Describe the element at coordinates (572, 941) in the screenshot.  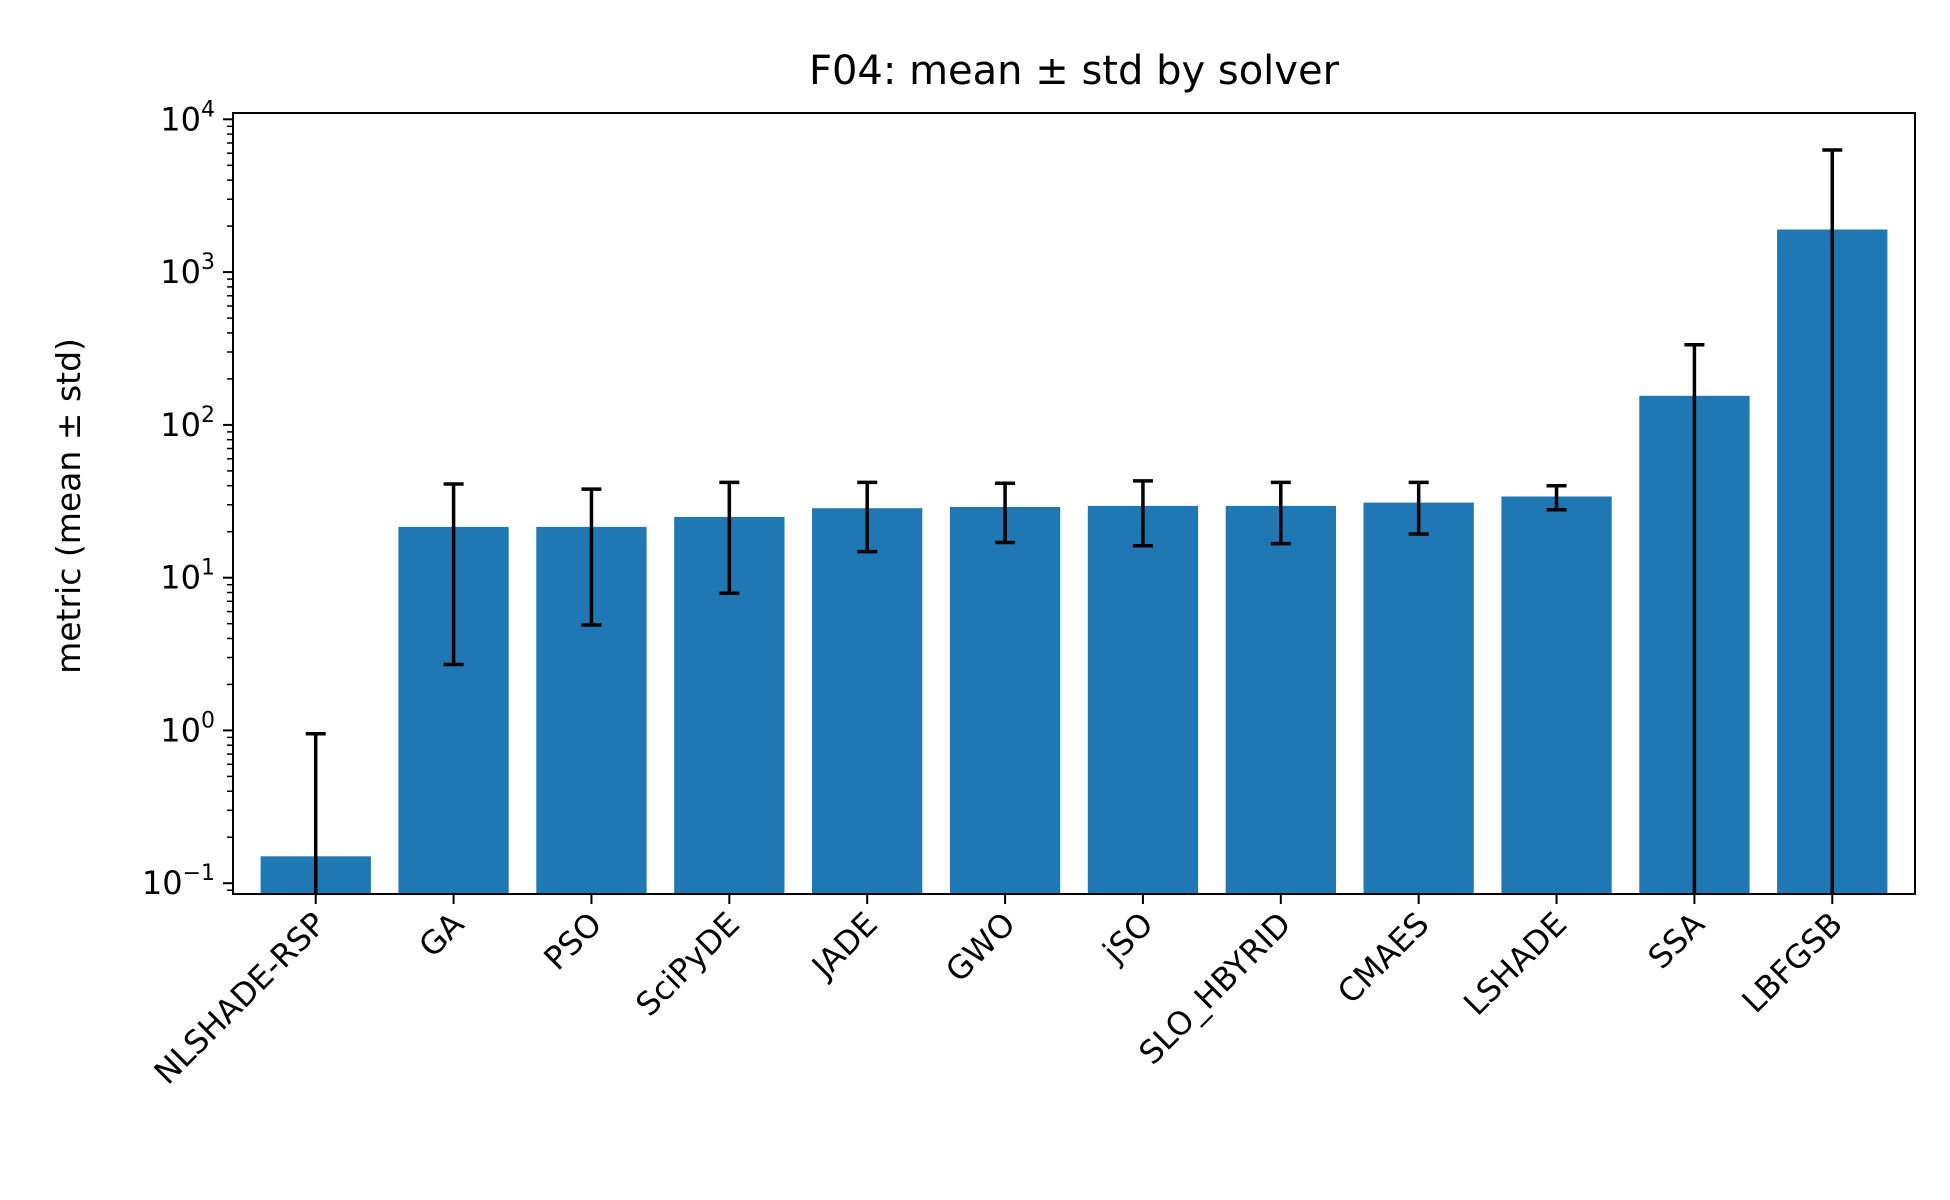
I see `x-tick-label: PSO` at that location.